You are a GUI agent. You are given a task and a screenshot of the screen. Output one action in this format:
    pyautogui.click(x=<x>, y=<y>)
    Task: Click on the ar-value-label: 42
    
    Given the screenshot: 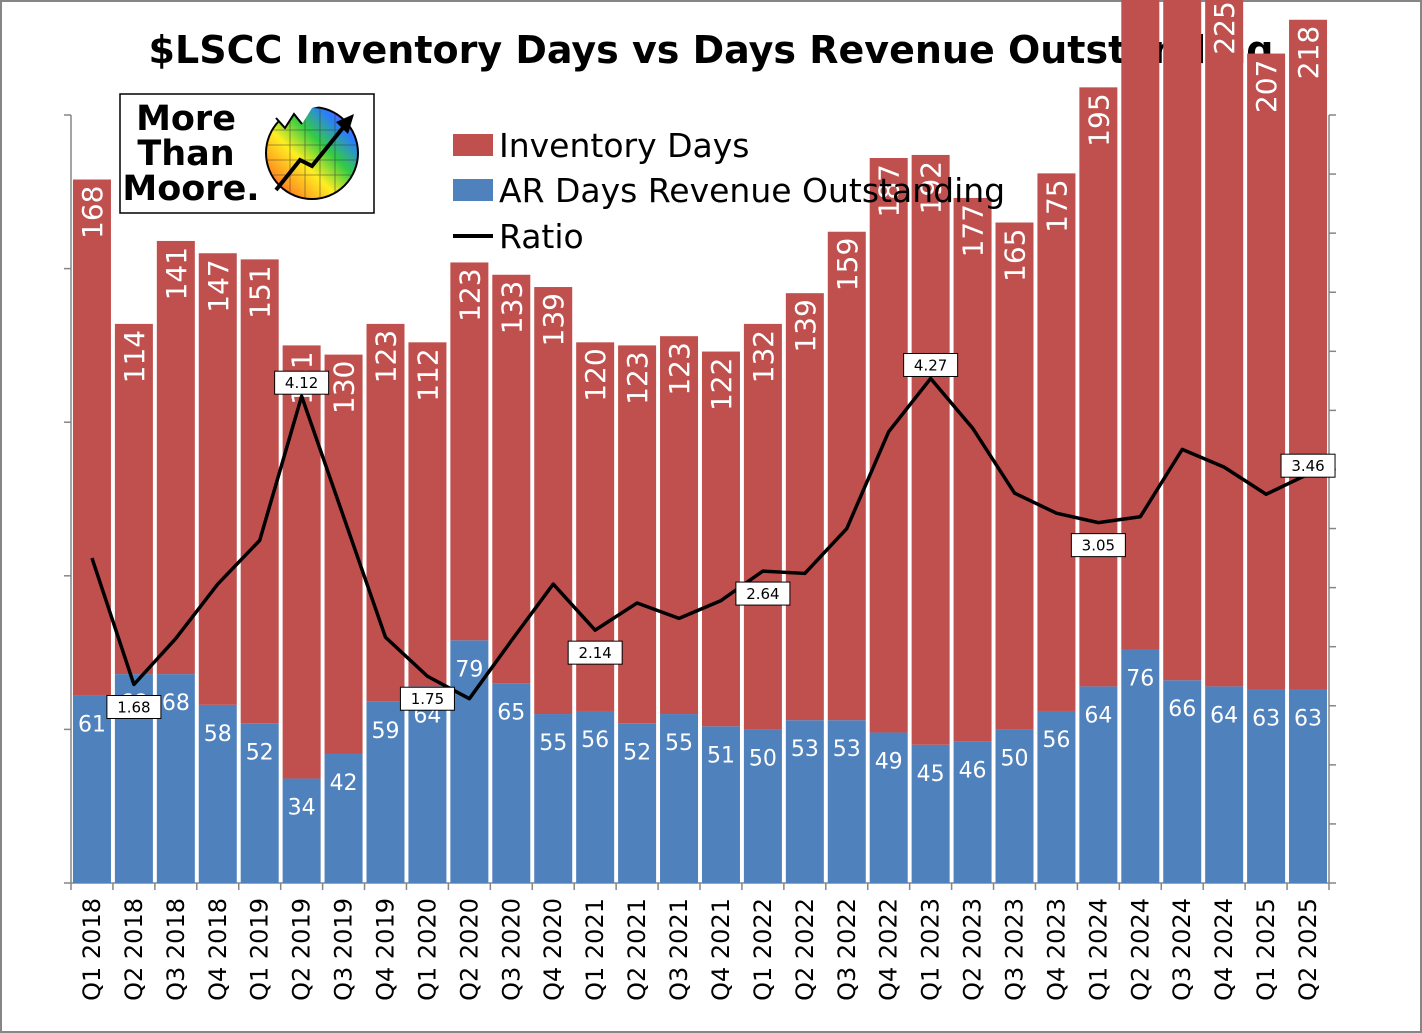 What is the action you would take?
    pyautogui.click(x=344, y=783)
    